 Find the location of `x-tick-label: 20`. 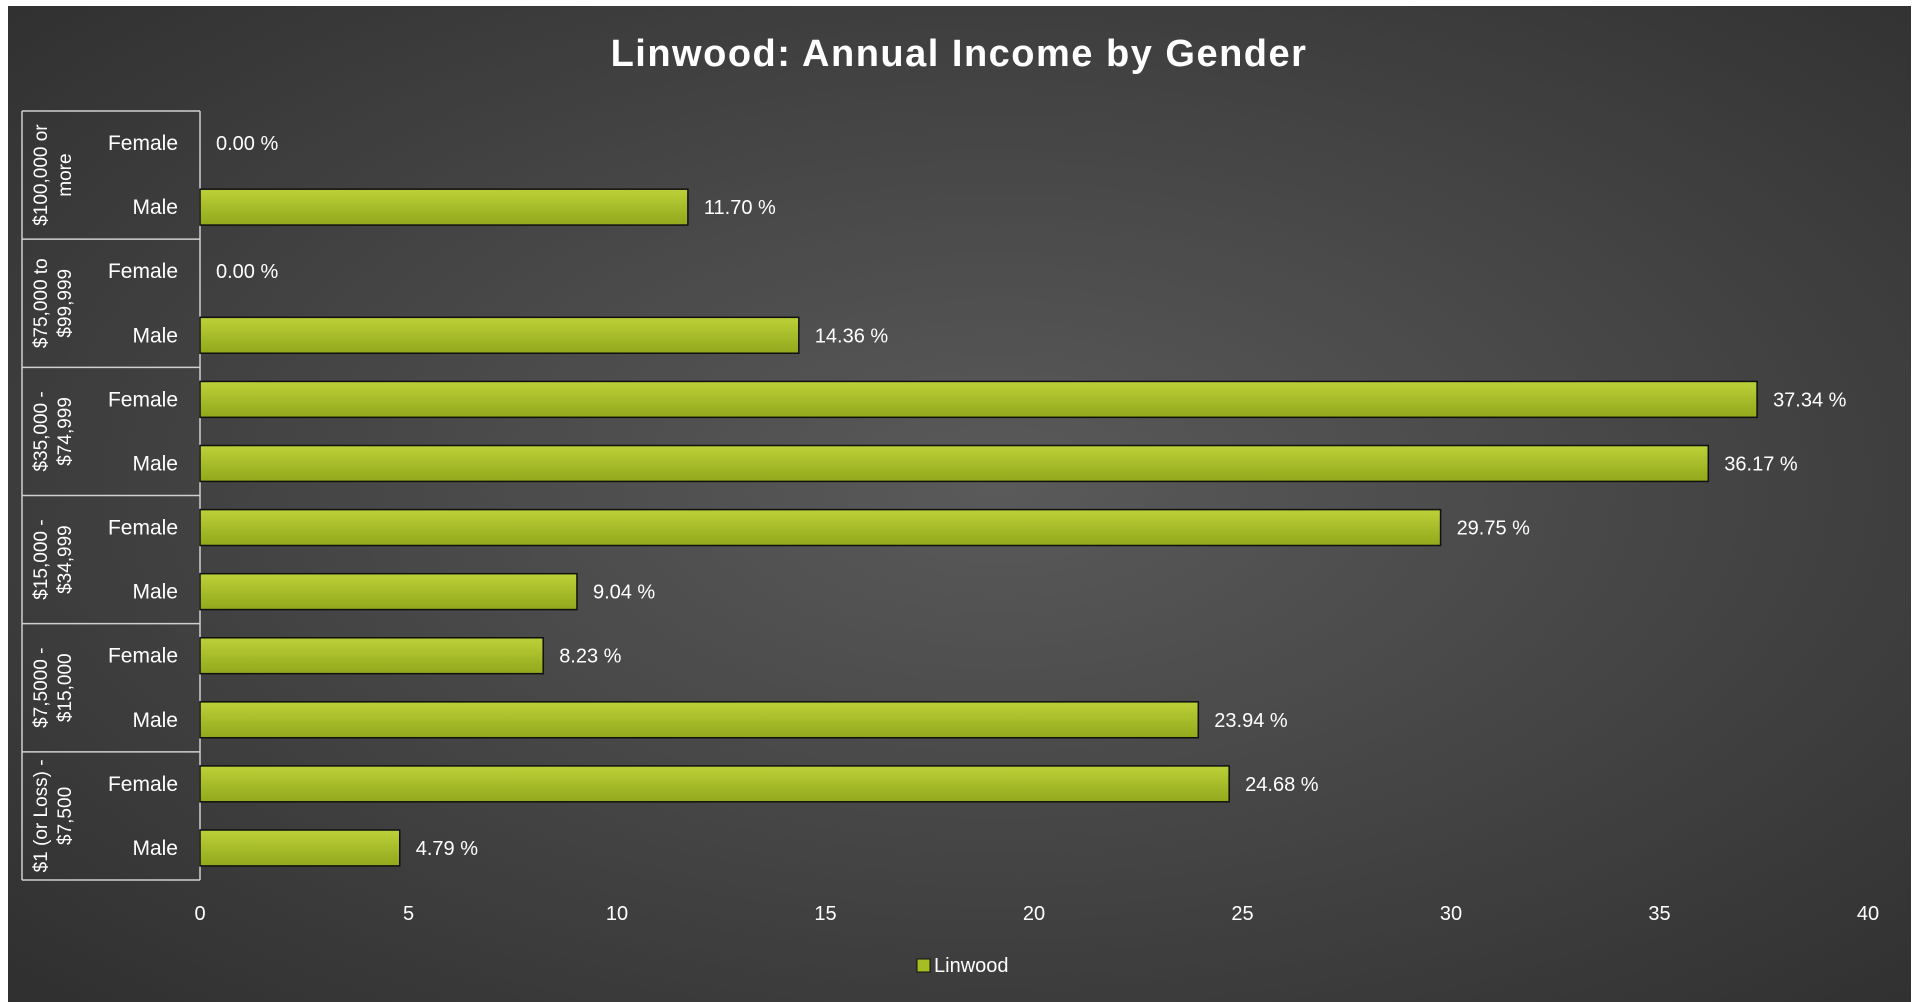

x-tick-label: 20 is located at coordinates (1034, 914).